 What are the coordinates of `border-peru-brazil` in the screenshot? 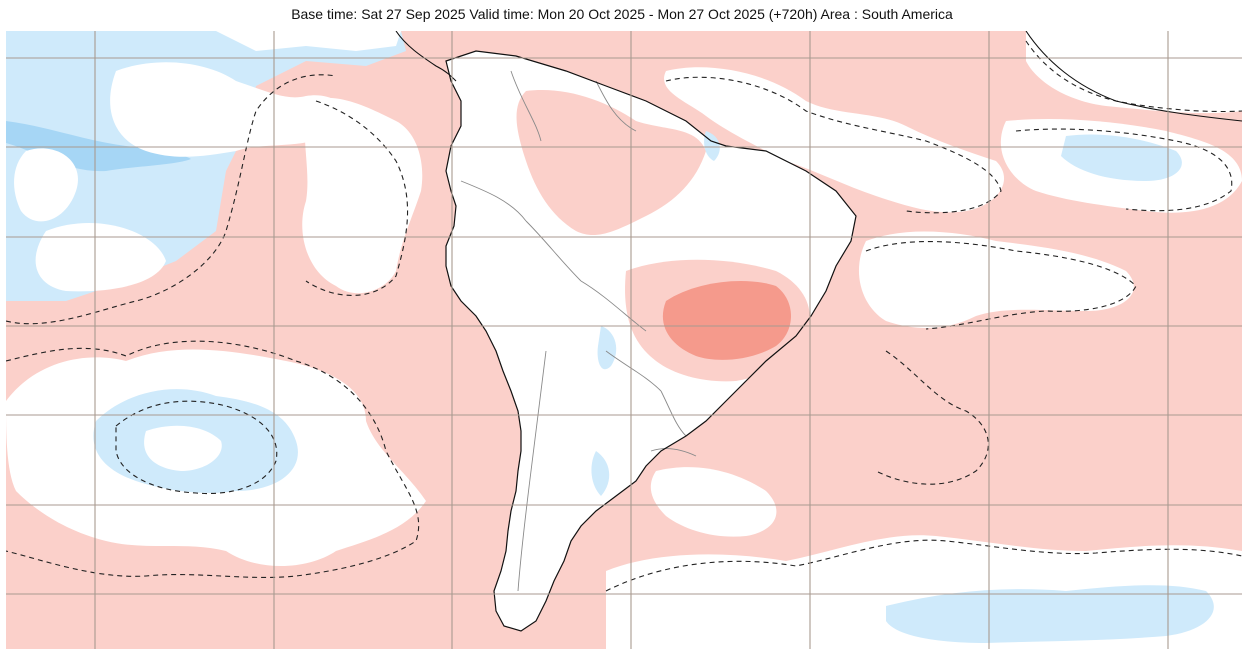 It's located at (553, 251).